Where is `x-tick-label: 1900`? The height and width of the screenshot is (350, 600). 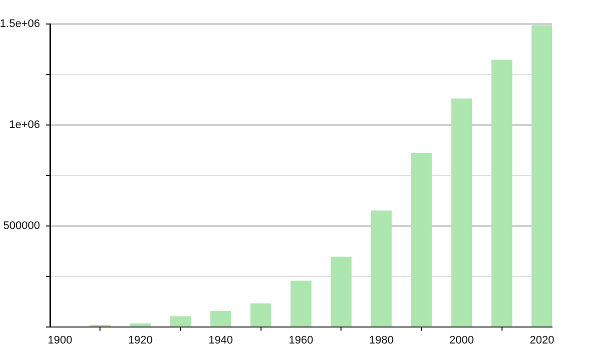
x-tick-label: 1900 is located at coordinates (60, 340).